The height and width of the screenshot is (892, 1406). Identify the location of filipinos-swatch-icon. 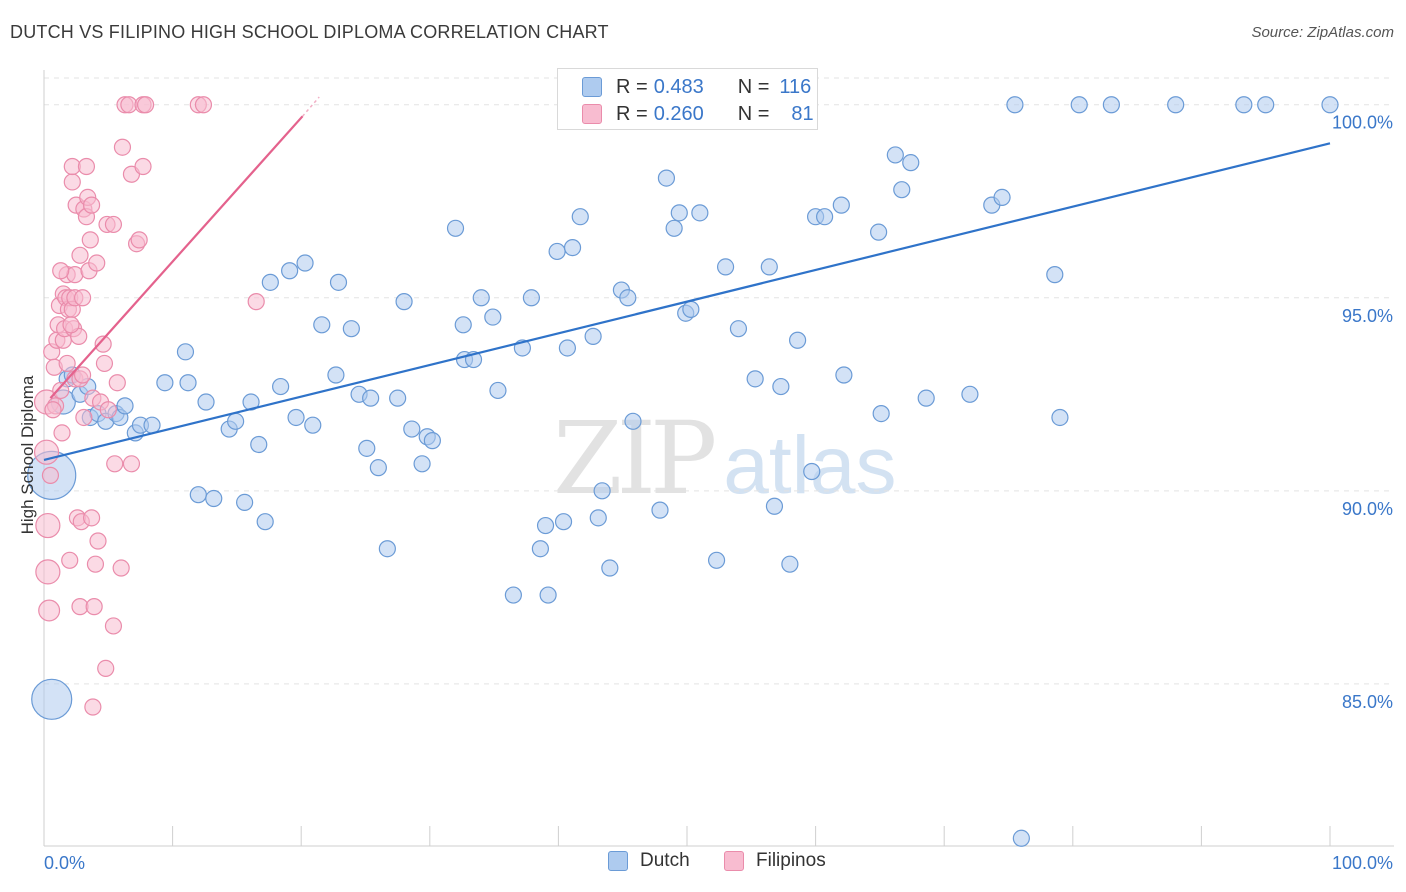
(592, 114).